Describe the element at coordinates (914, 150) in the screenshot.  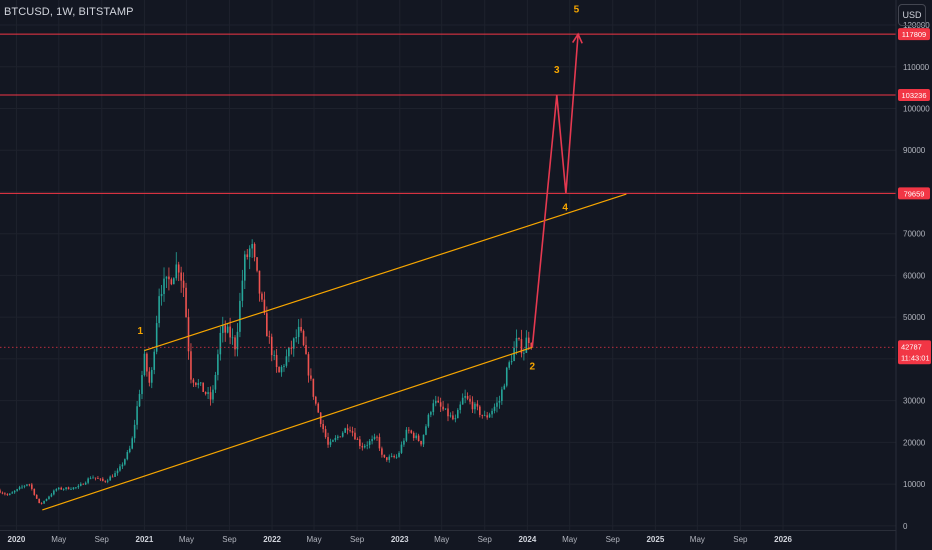
I see `y-tick-label: 90000` at that location.